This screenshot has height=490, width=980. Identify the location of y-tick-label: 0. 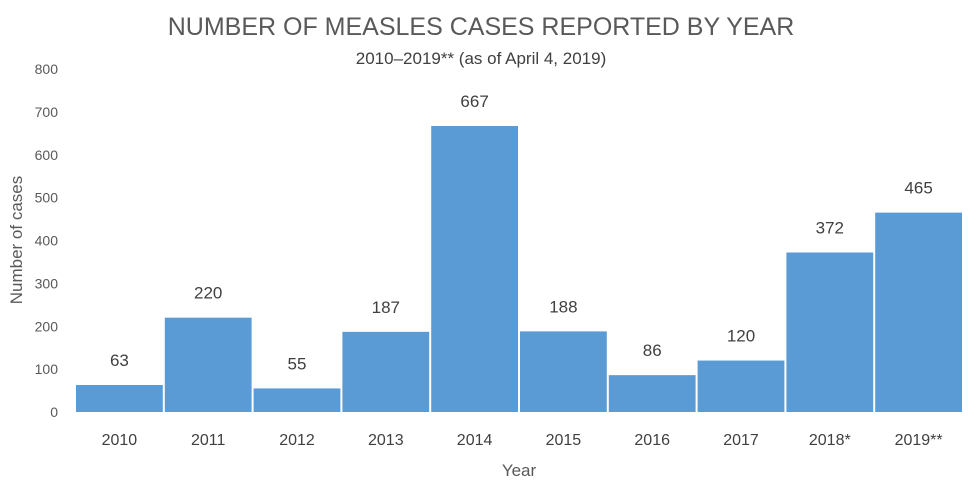
(54, 412).